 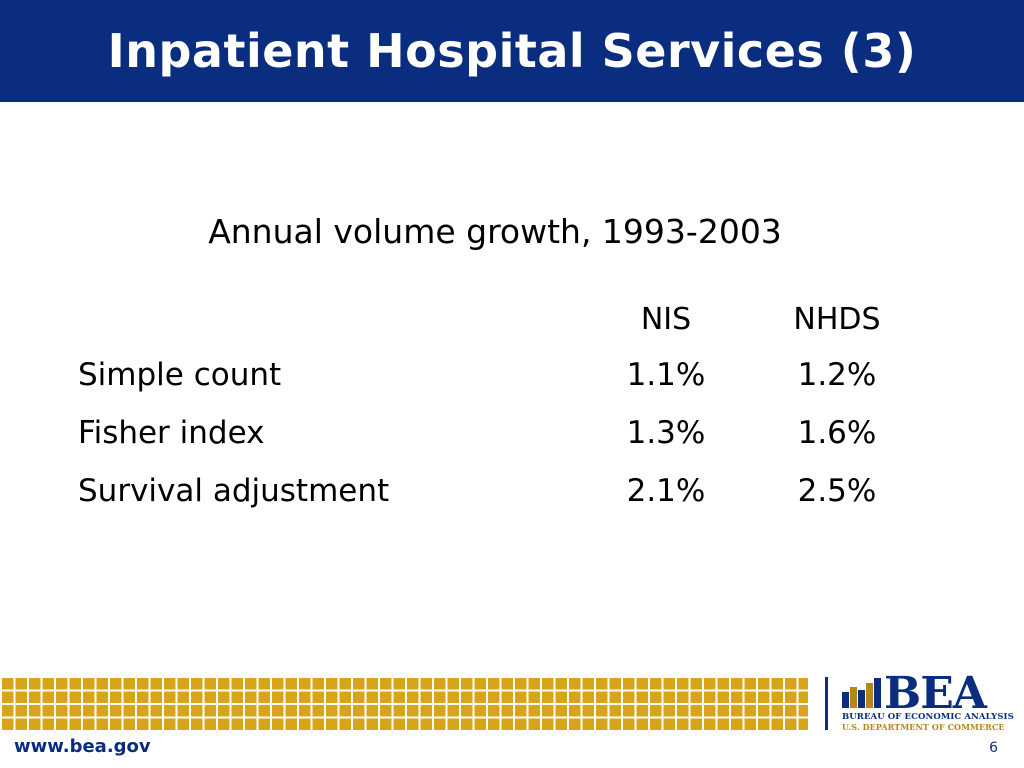 I want to click on slide-title: Inpatient Hospital Services (3), so click(x=512, y=51).